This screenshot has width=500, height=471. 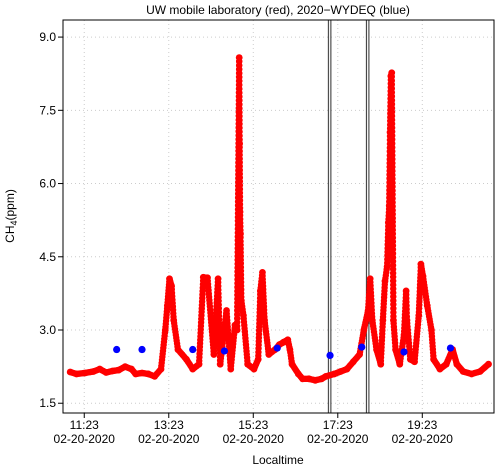 What do you see at coordinates (47, 110) in the screenshot?
I see `y-tick-label: 7.5` at bounding box center [47, 110].